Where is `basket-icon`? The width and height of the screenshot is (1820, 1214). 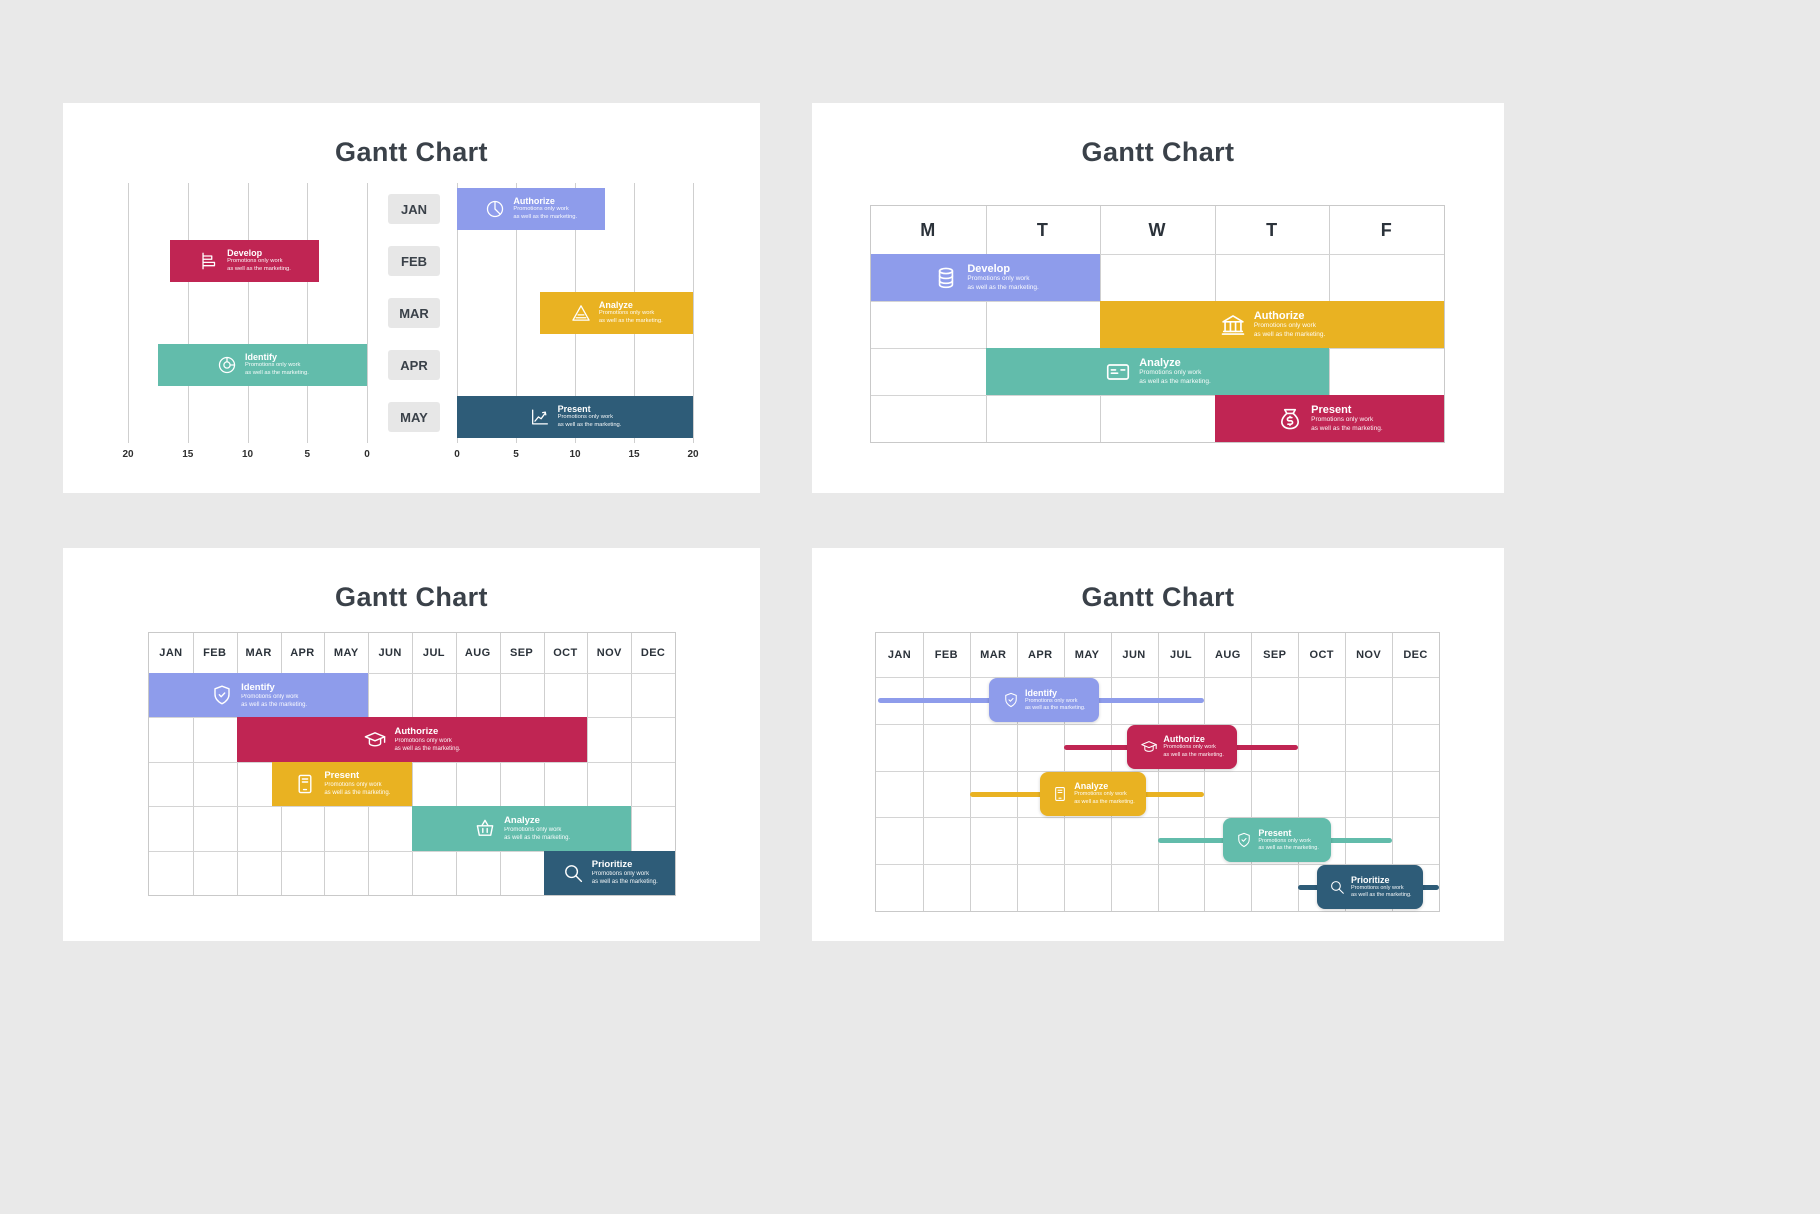
basket-icon is located at coordinates (485, 828).